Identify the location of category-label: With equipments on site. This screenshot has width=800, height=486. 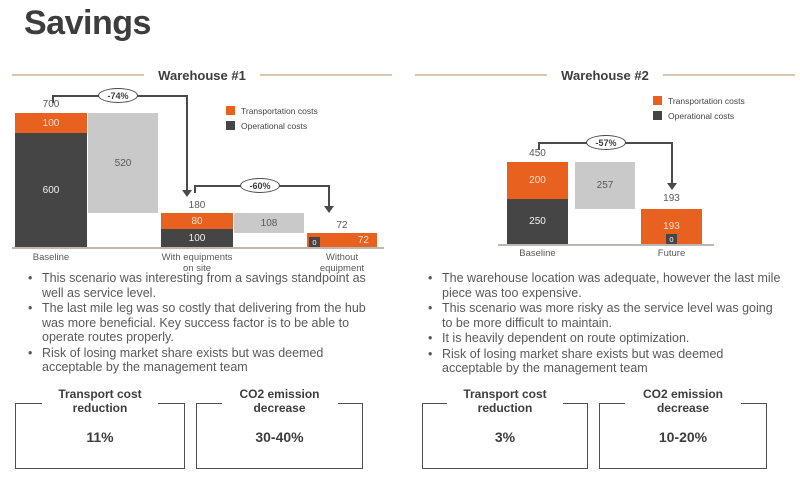
(197, 263).